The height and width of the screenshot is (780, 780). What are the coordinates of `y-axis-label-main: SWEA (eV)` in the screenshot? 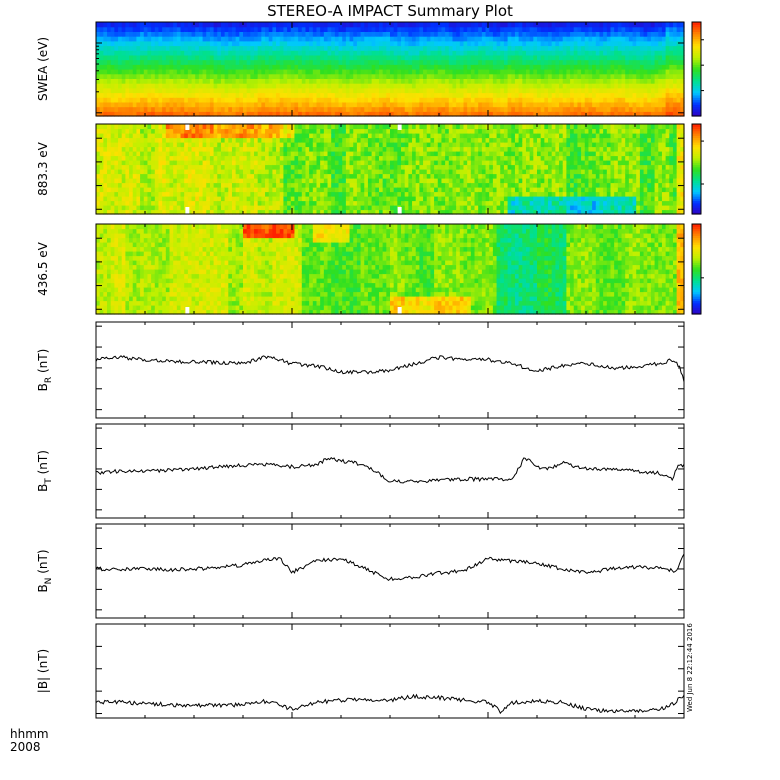 It's located at (43, 69).